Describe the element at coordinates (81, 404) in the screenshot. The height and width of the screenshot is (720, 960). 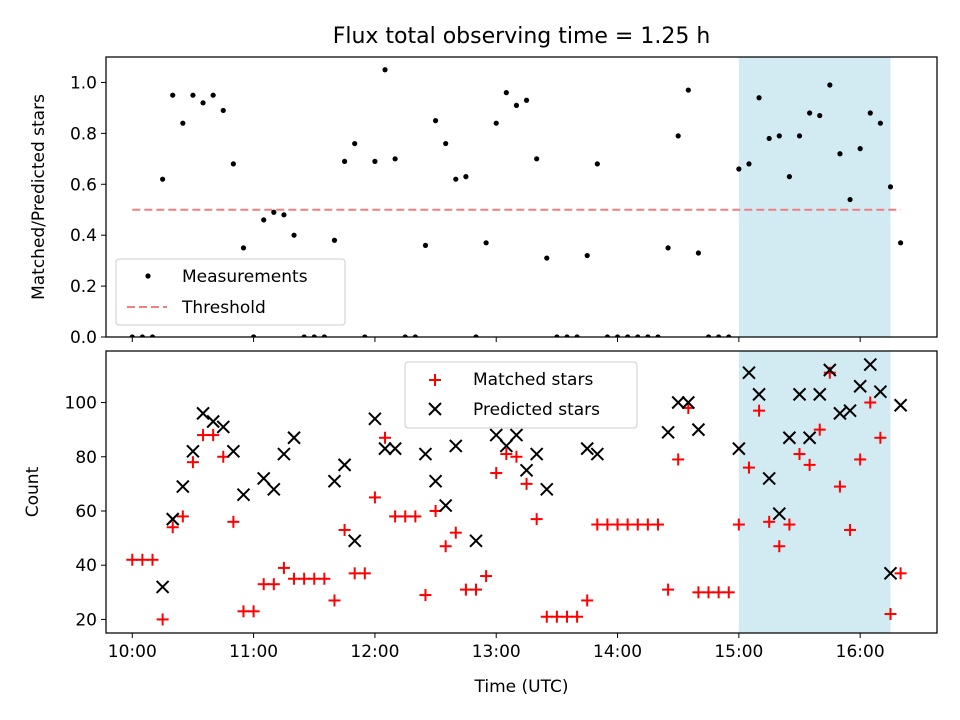
I see `bottom-y-tick-label: 100` at that location.